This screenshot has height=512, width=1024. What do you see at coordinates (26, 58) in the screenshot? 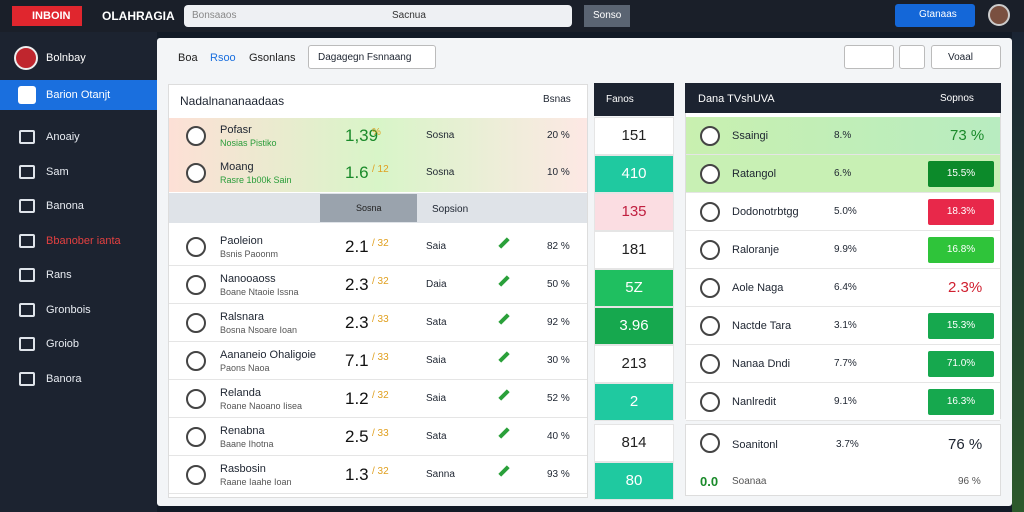
I see `sidebar-icon` at bounding box center [26, 58].